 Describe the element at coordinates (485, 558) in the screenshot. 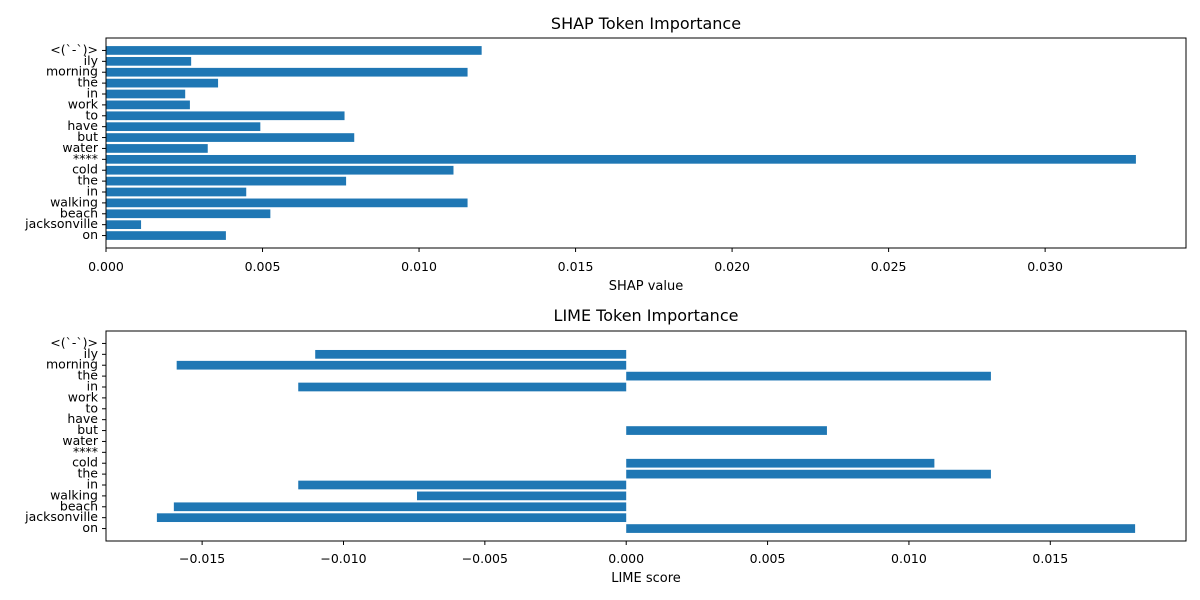

I see `x-tick-label: −0.005` at that location.